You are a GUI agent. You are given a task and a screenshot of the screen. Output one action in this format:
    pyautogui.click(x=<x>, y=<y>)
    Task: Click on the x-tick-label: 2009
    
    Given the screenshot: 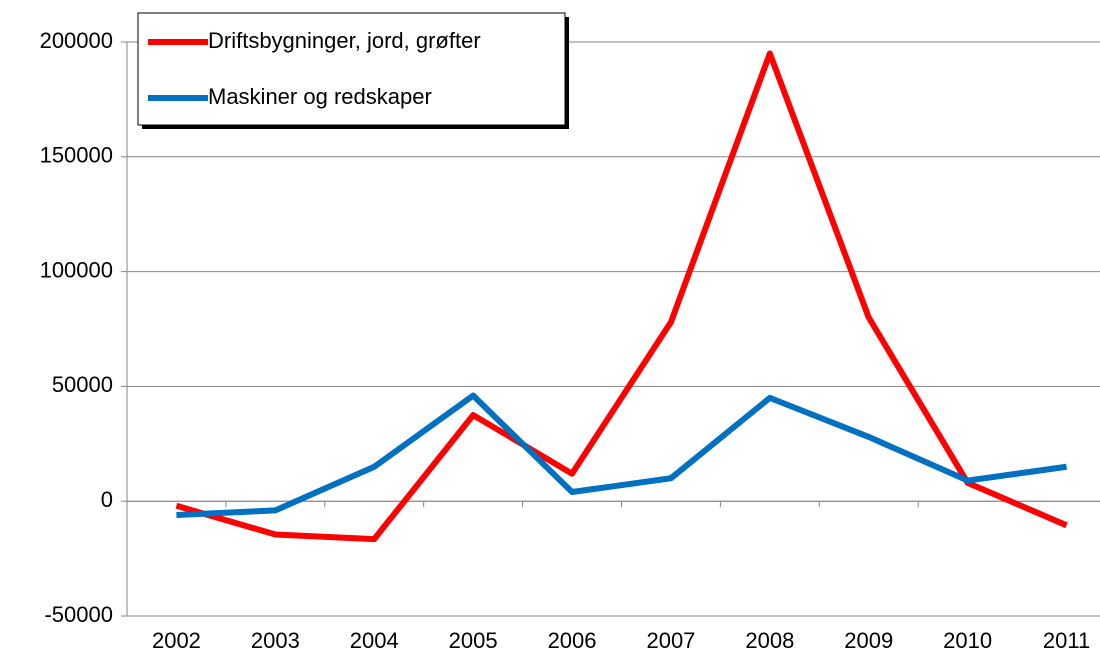 What is the action you would take?
    pyautogui.click(x=868, y=640)
    